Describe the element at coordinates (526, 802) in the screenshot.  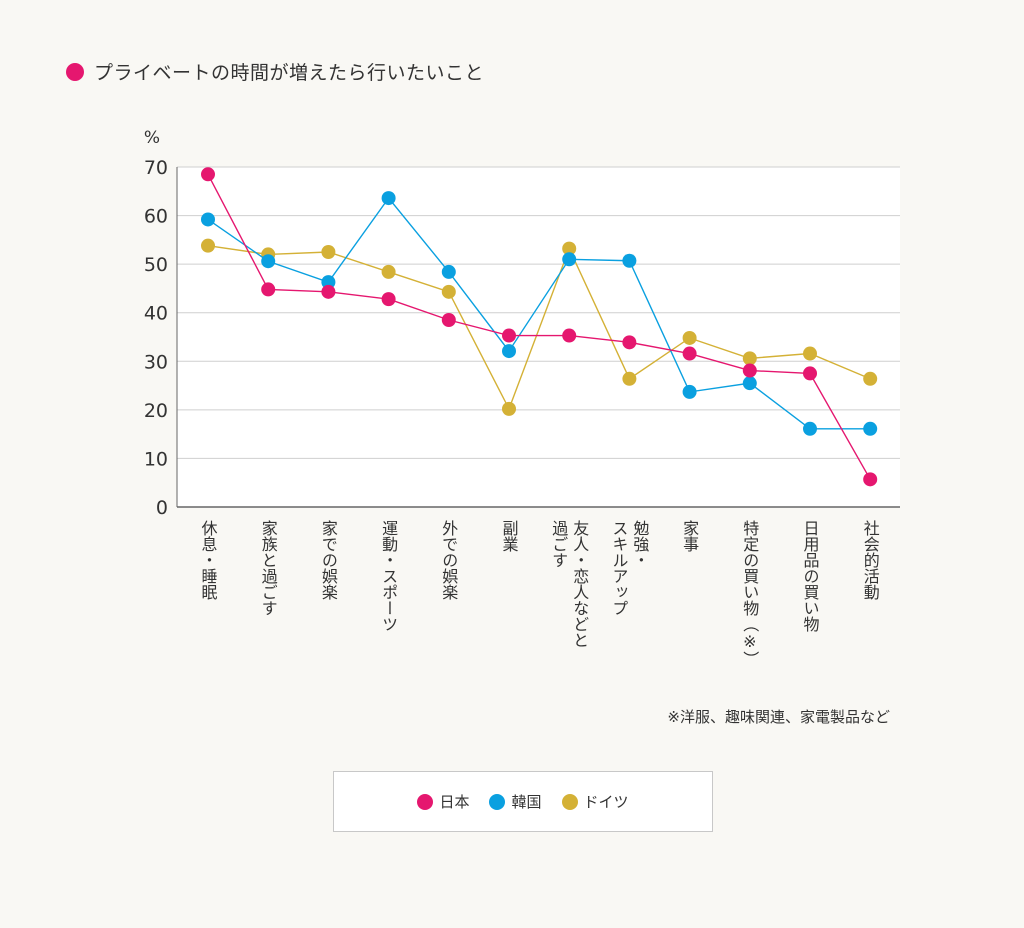
I see `legend-label-korea: 韓国` at that location.